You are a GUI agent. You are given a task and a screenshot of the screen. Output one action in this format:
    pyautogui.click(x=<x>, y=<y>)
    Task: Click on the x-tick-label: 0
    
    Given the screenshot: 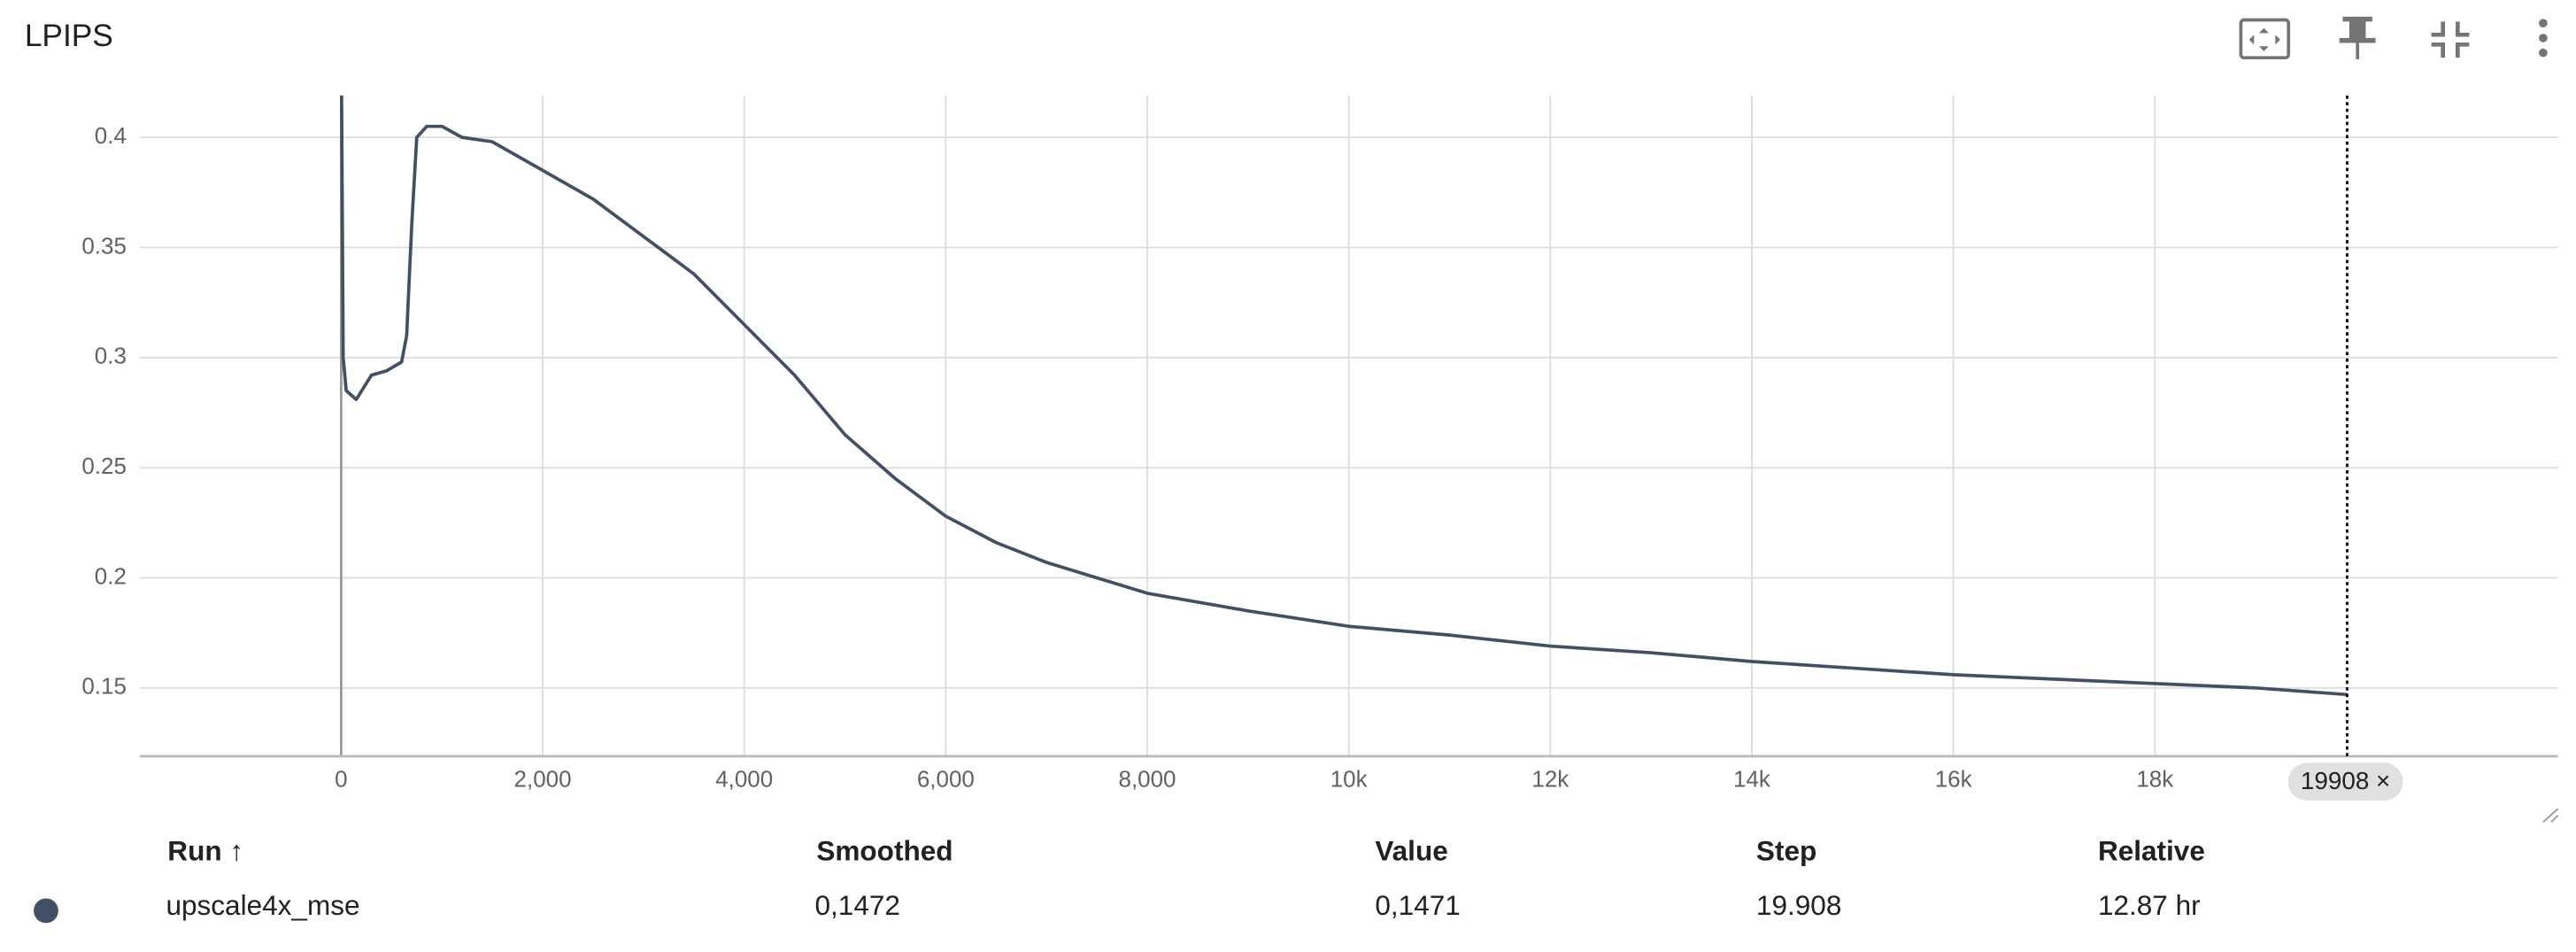 What is the action you would take?
    pyautogui.click(x=341, y=779)
    